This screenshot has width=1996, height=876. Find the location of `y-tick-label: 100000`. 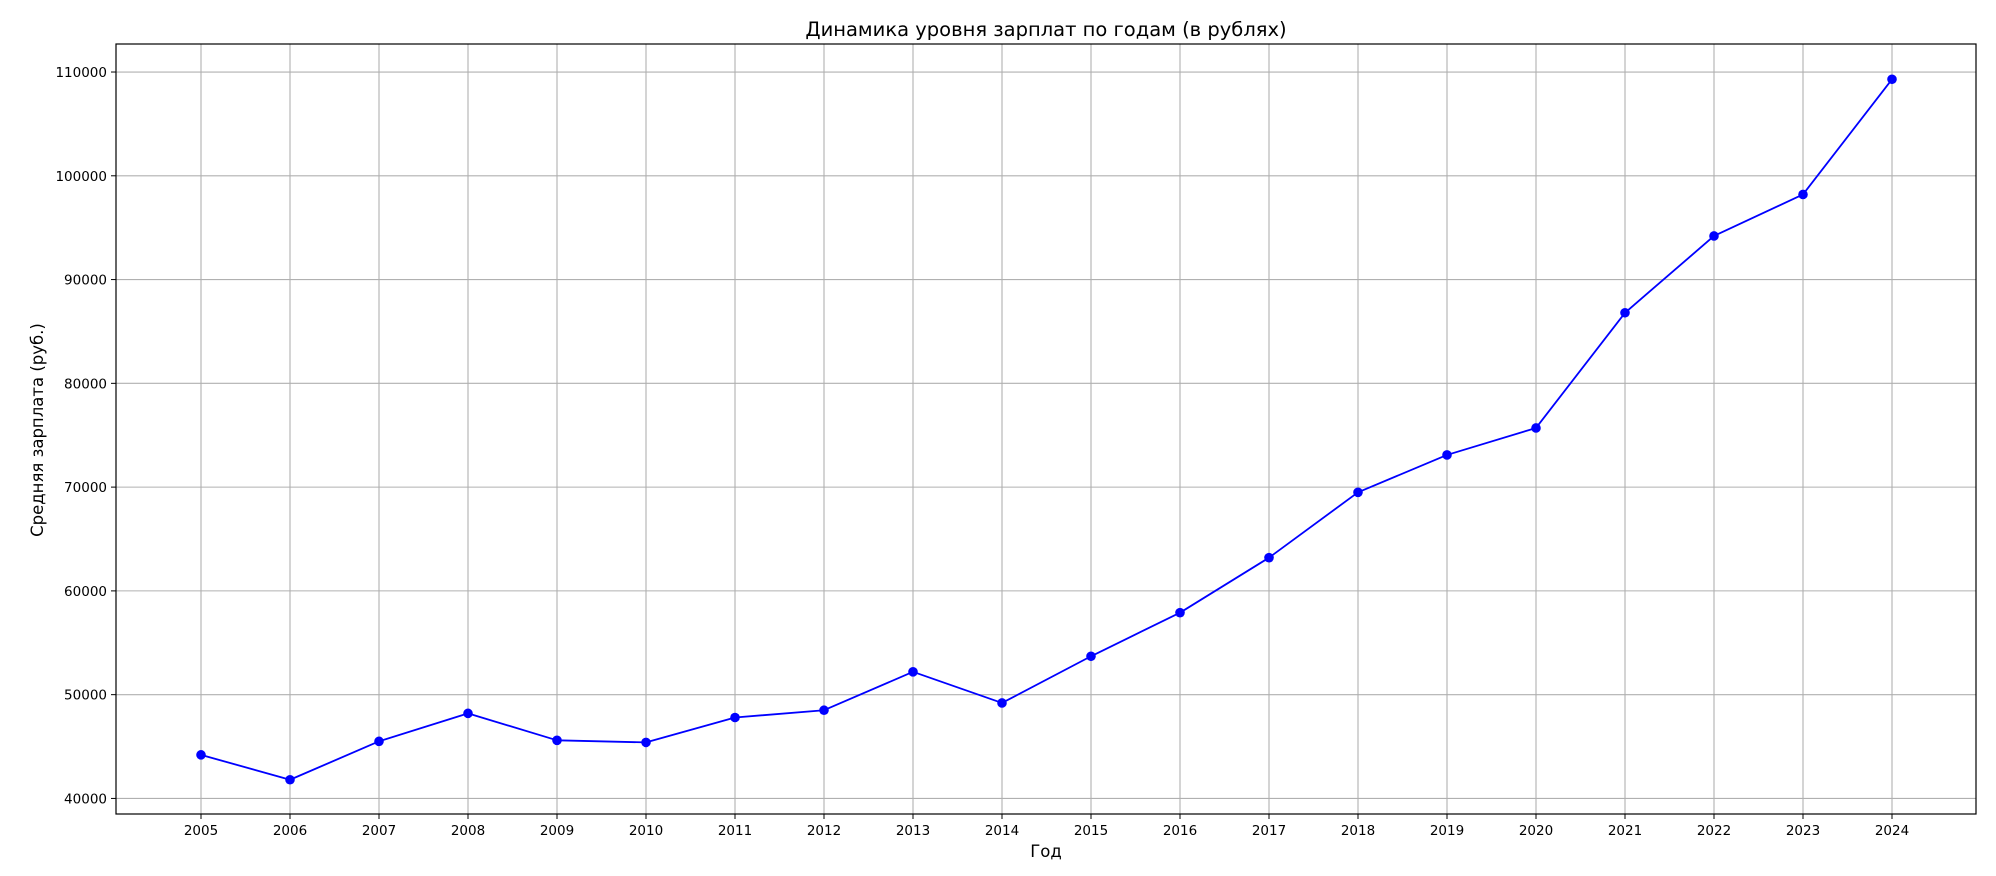

y-tick-label: 100000 is located at coordinates (81, 177).